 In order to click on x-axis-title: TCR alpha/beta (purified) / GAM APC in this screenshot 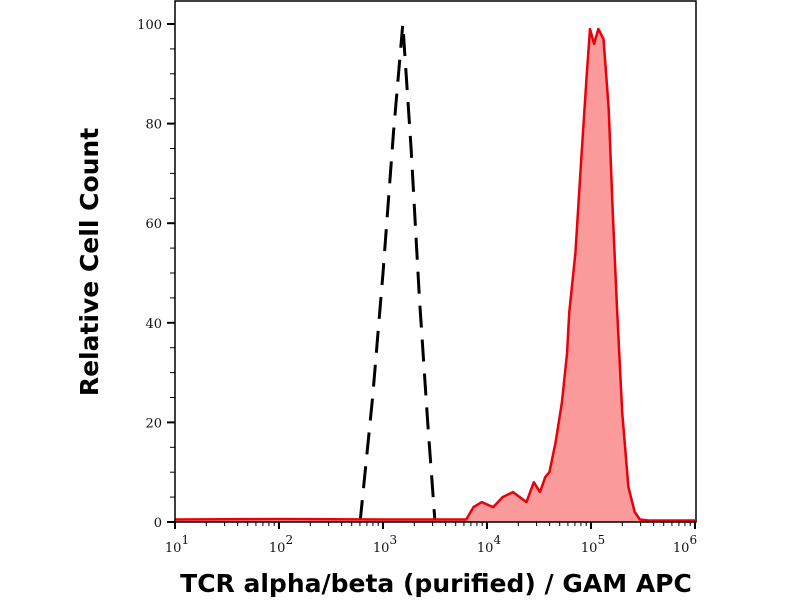, I will do `click(436, 583)`.